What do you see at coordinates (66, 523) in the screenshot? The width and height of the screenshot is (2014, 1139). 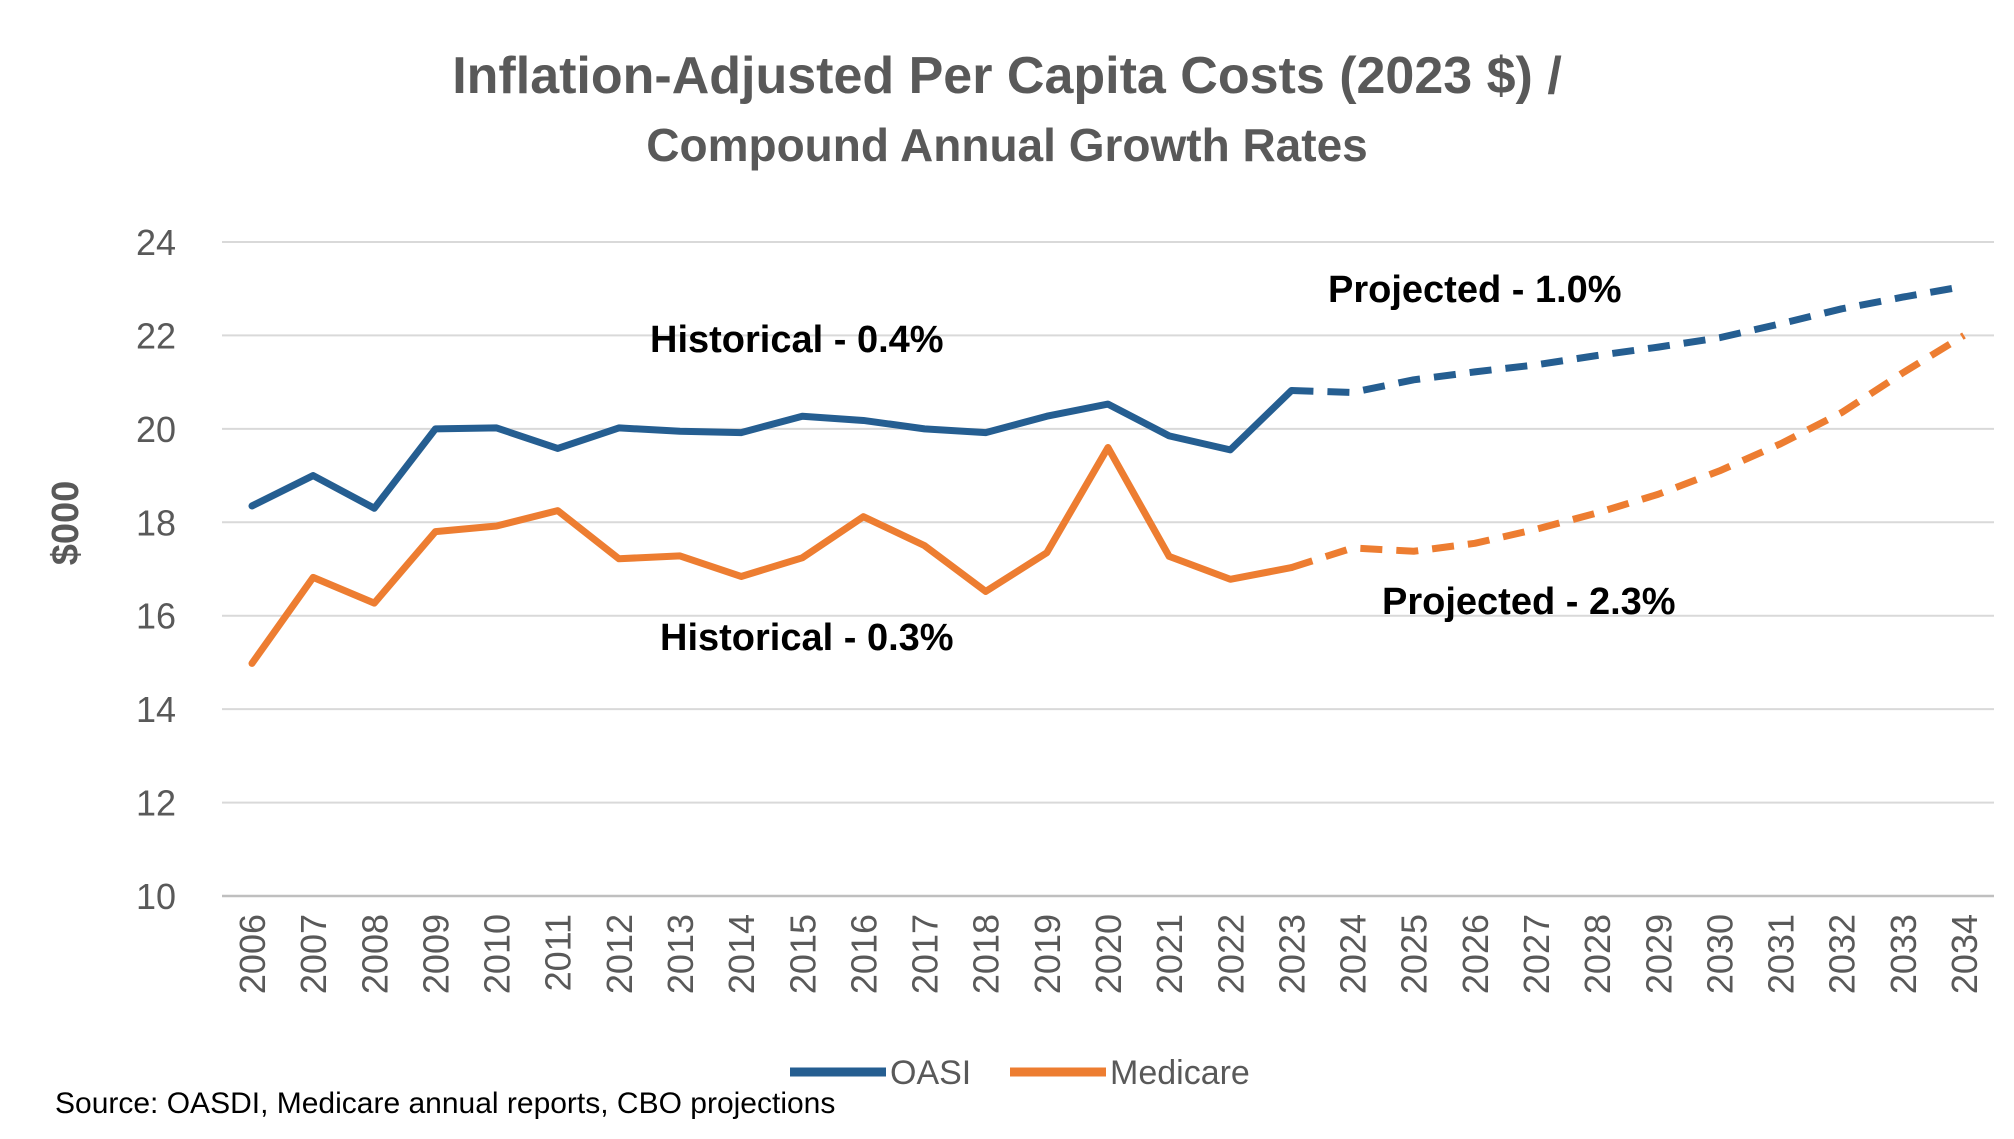 I see `y-axis-label: $000` at bounding box center [66, 523].